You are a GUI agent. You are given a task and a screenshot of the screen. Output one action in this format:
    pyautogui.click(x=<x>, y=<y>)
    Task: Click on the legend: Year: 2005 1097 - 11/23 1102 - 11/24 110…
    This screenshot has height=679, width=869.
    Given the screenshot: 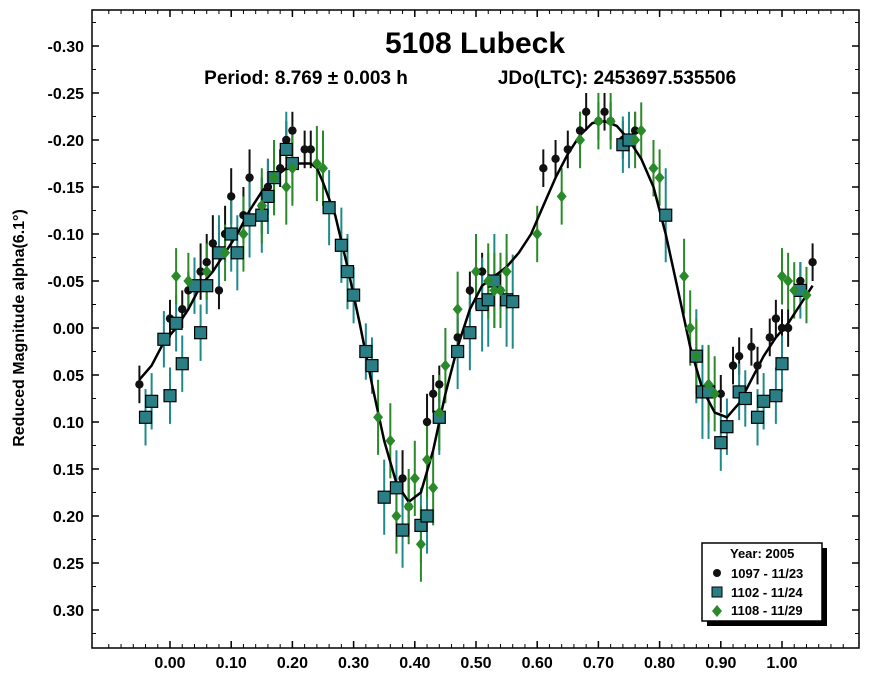 What is the action you would take?
    pyautogui.click(x=764, y=584)
    